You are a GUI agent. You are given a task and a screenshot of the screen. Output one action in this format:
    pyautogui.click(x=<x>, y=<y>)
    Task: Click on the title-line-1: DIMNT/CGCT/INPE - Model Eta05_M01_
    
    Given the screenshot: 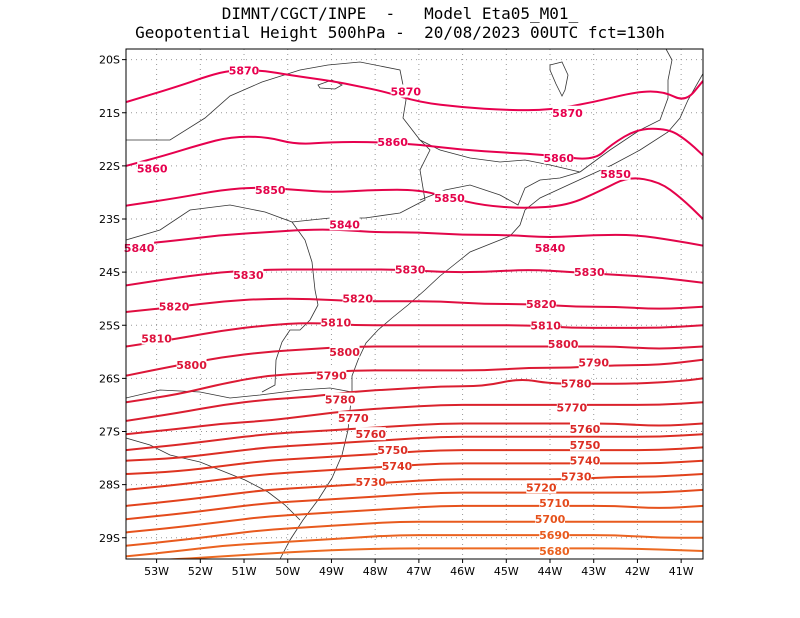 What is the action you would take?
    pyautogui.click(x=400, y=13)
    